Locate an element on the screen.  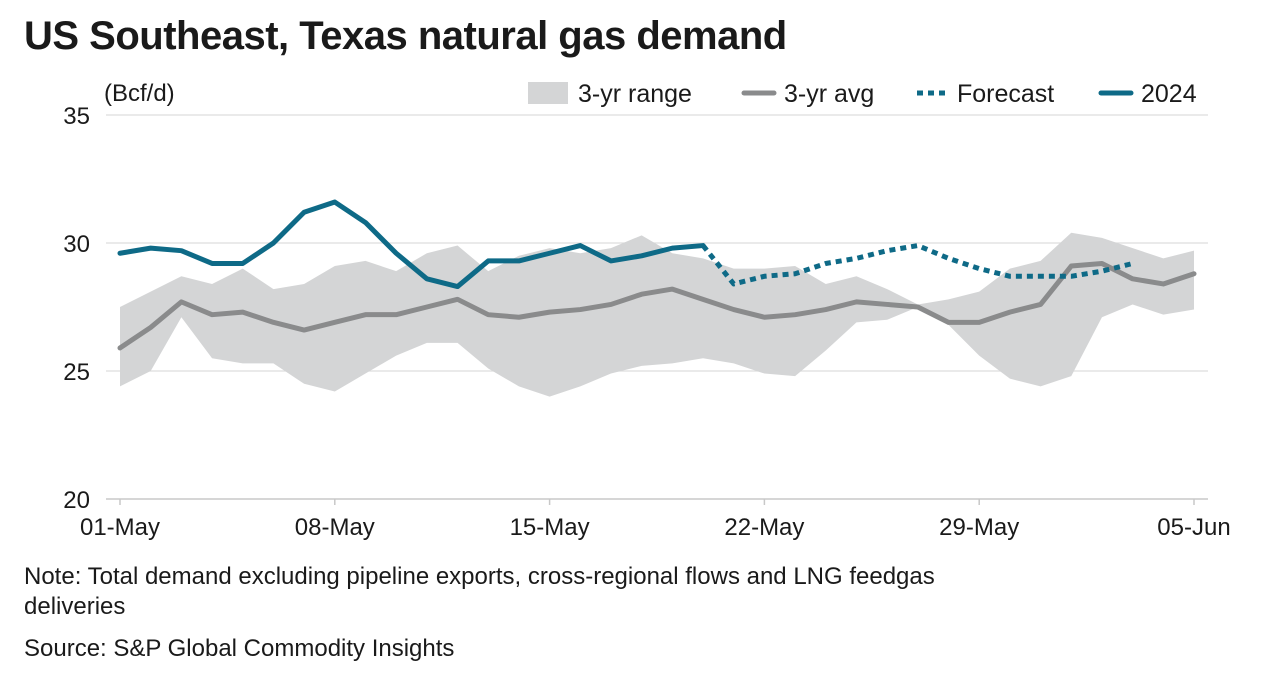
series-3yr-avg-line is located at coordinates (657, 305).